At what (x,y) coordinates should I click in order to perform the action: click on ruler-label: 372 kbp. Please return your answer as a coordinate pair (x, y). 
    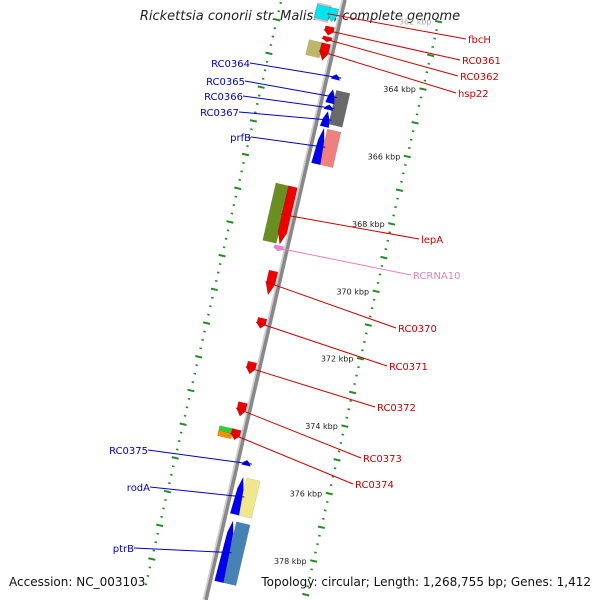
    Looking at the image, I should click on (337, 359).